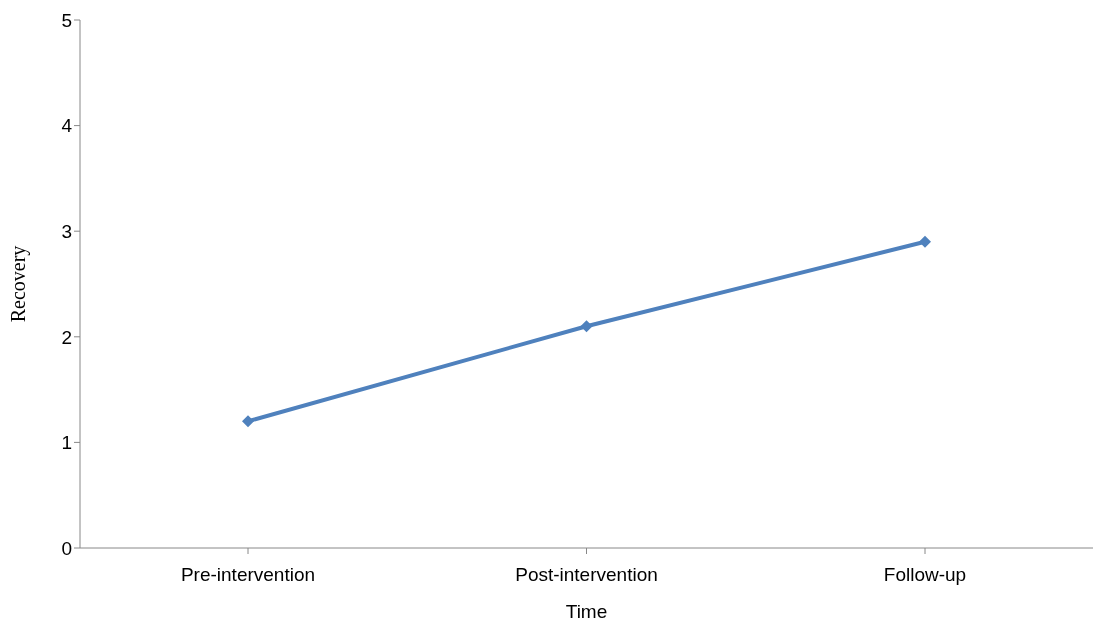  What do you see at coordinates (586, 575) in the screenshot?
I see `x-tick-label: Post-intervention` at bounding box center [586, 575].